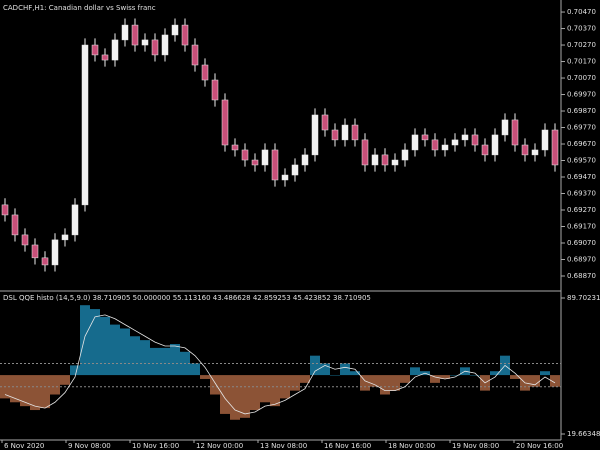 This screenshot has height=450, width=600. What do you see at coordinates (581, 276) in the screenshot?
I see `y-tick-label: 0.68870` at bounding box center [581, 276].